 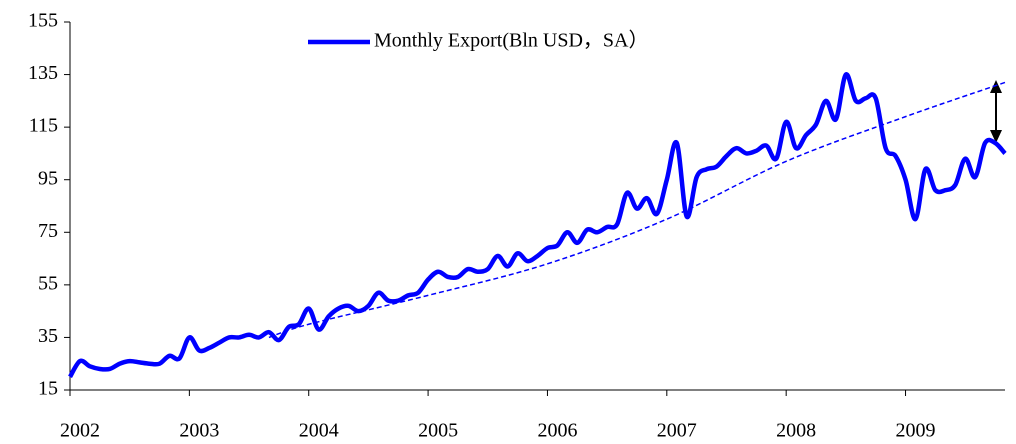 What do you see at coordinates (48, 231) in the screenshot?
I see `y-tick-label: 75` at bounding box center [48, 231].